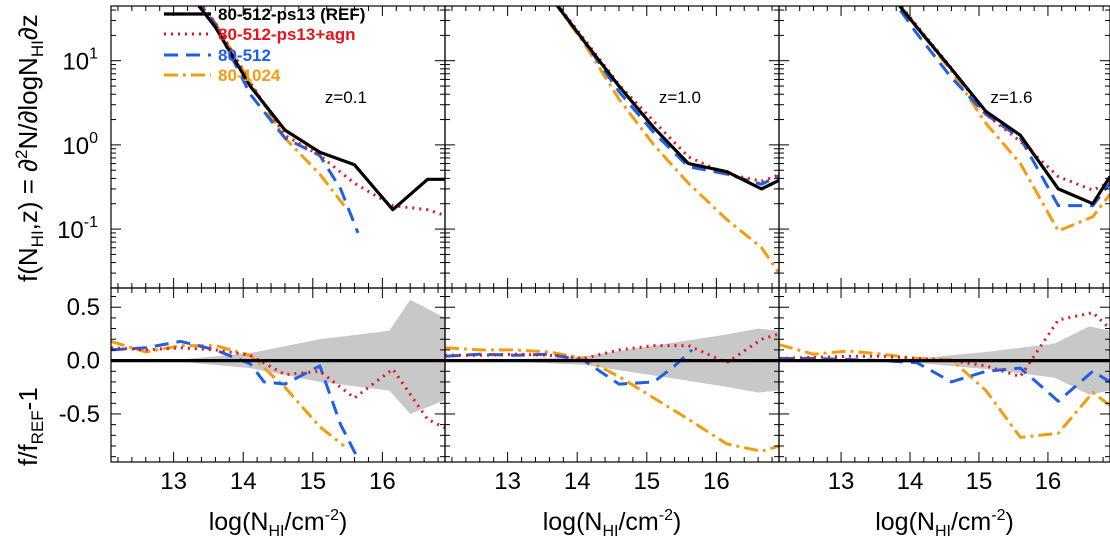 The image size is (1110, 546). Describe the element at coordinates (382, 481) in the screenshot. I see `x-tick-label-16-panel-1: 16` at that location.